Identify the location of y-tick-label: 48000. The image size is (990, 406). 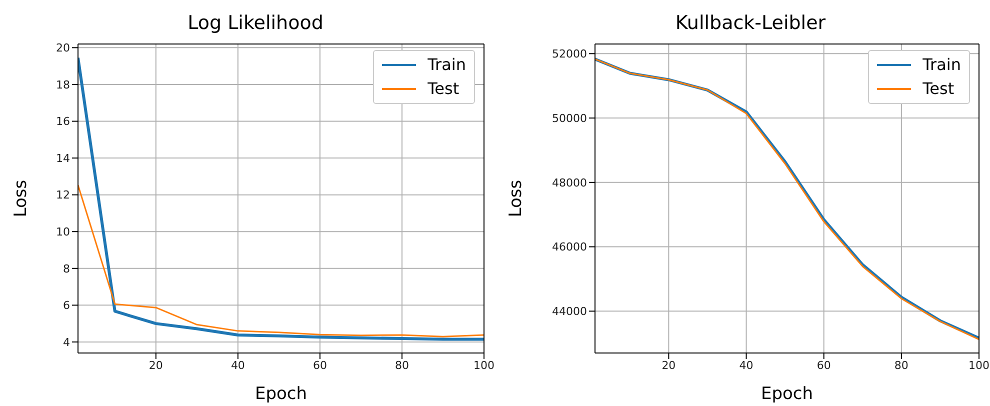
(569, 183).